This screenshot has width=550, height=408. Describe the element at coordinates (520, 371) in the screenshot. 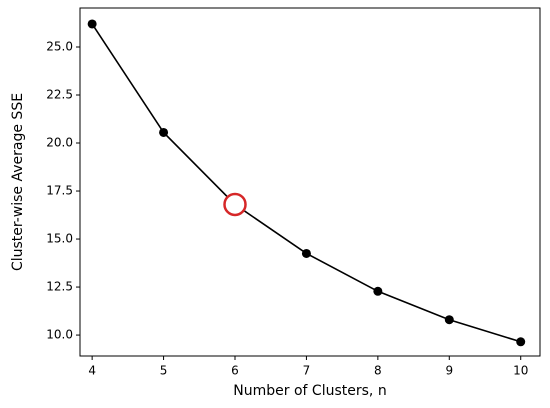

I see `x-tick-label: 10` at that location.